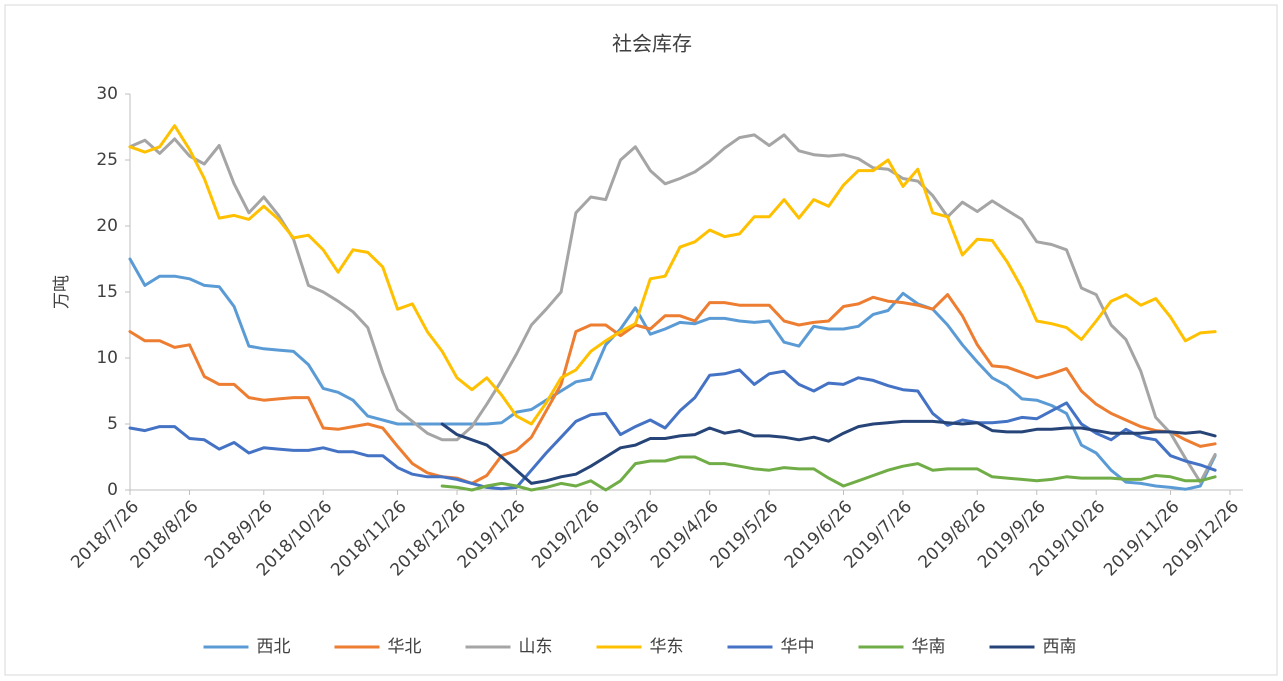 The width and height of the screenshot is (1283, 681). Describe the element at coordinates (62, 292) in the screenshot. I see `y-axis-label: 万吨` at that location.